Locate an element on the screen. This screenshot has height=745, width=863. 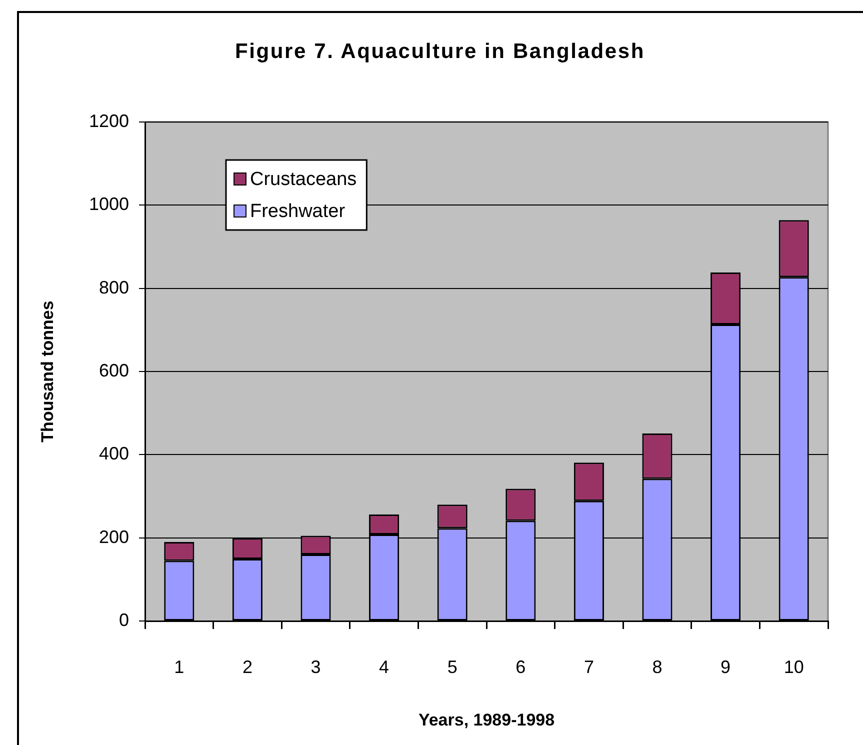
x-tick-label: 10 is located at coordinates (794, 666).